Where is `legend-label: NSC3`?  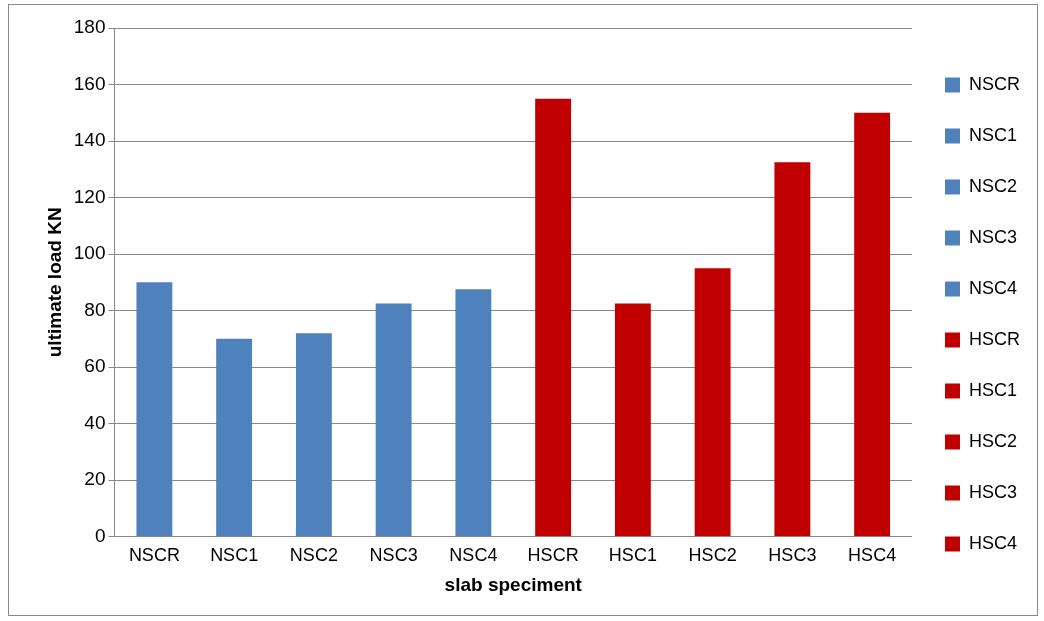
legend-label: NSC3 is located at coordinates (993, 236).